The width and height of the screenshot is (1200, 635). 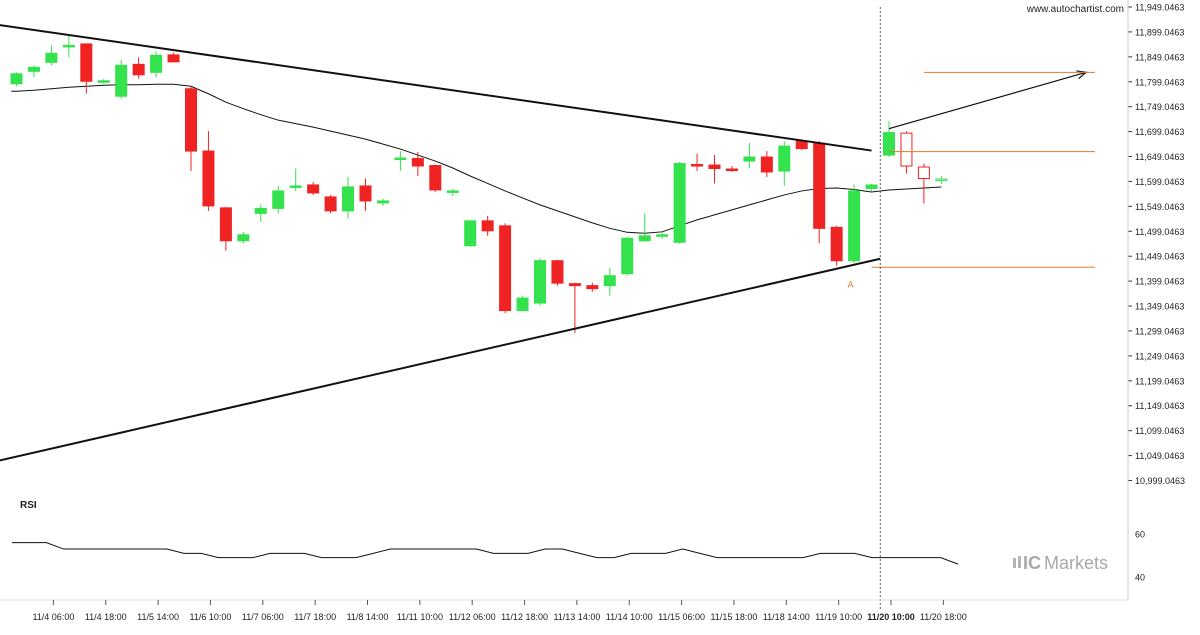 I want to click on pattern-marker: A, so click(x=851, y=285).